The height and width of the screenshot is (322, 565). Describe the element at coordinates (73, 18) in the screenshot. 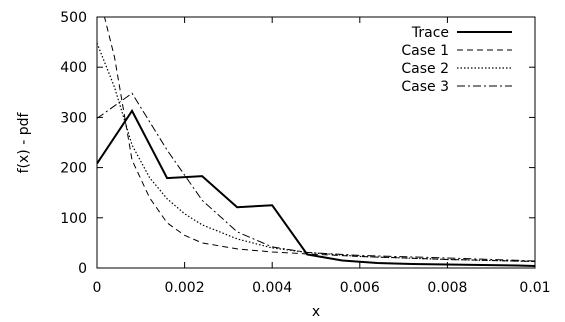

I see `y-tick-label: 500` at that location.